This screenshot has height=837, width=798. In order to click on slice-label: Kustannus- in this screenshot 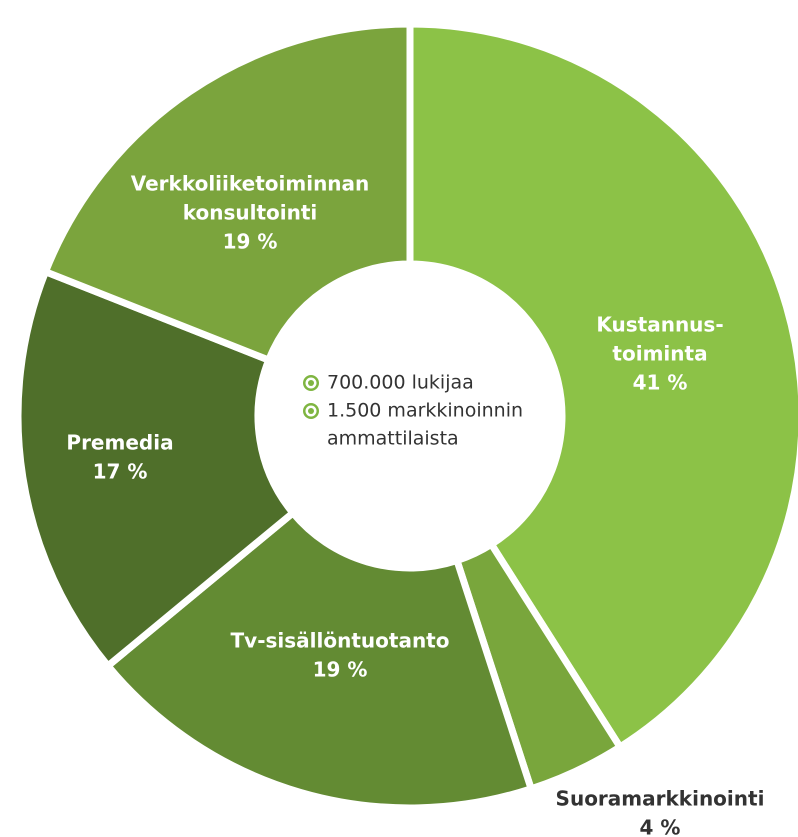, I will do `click(659, 325)`.